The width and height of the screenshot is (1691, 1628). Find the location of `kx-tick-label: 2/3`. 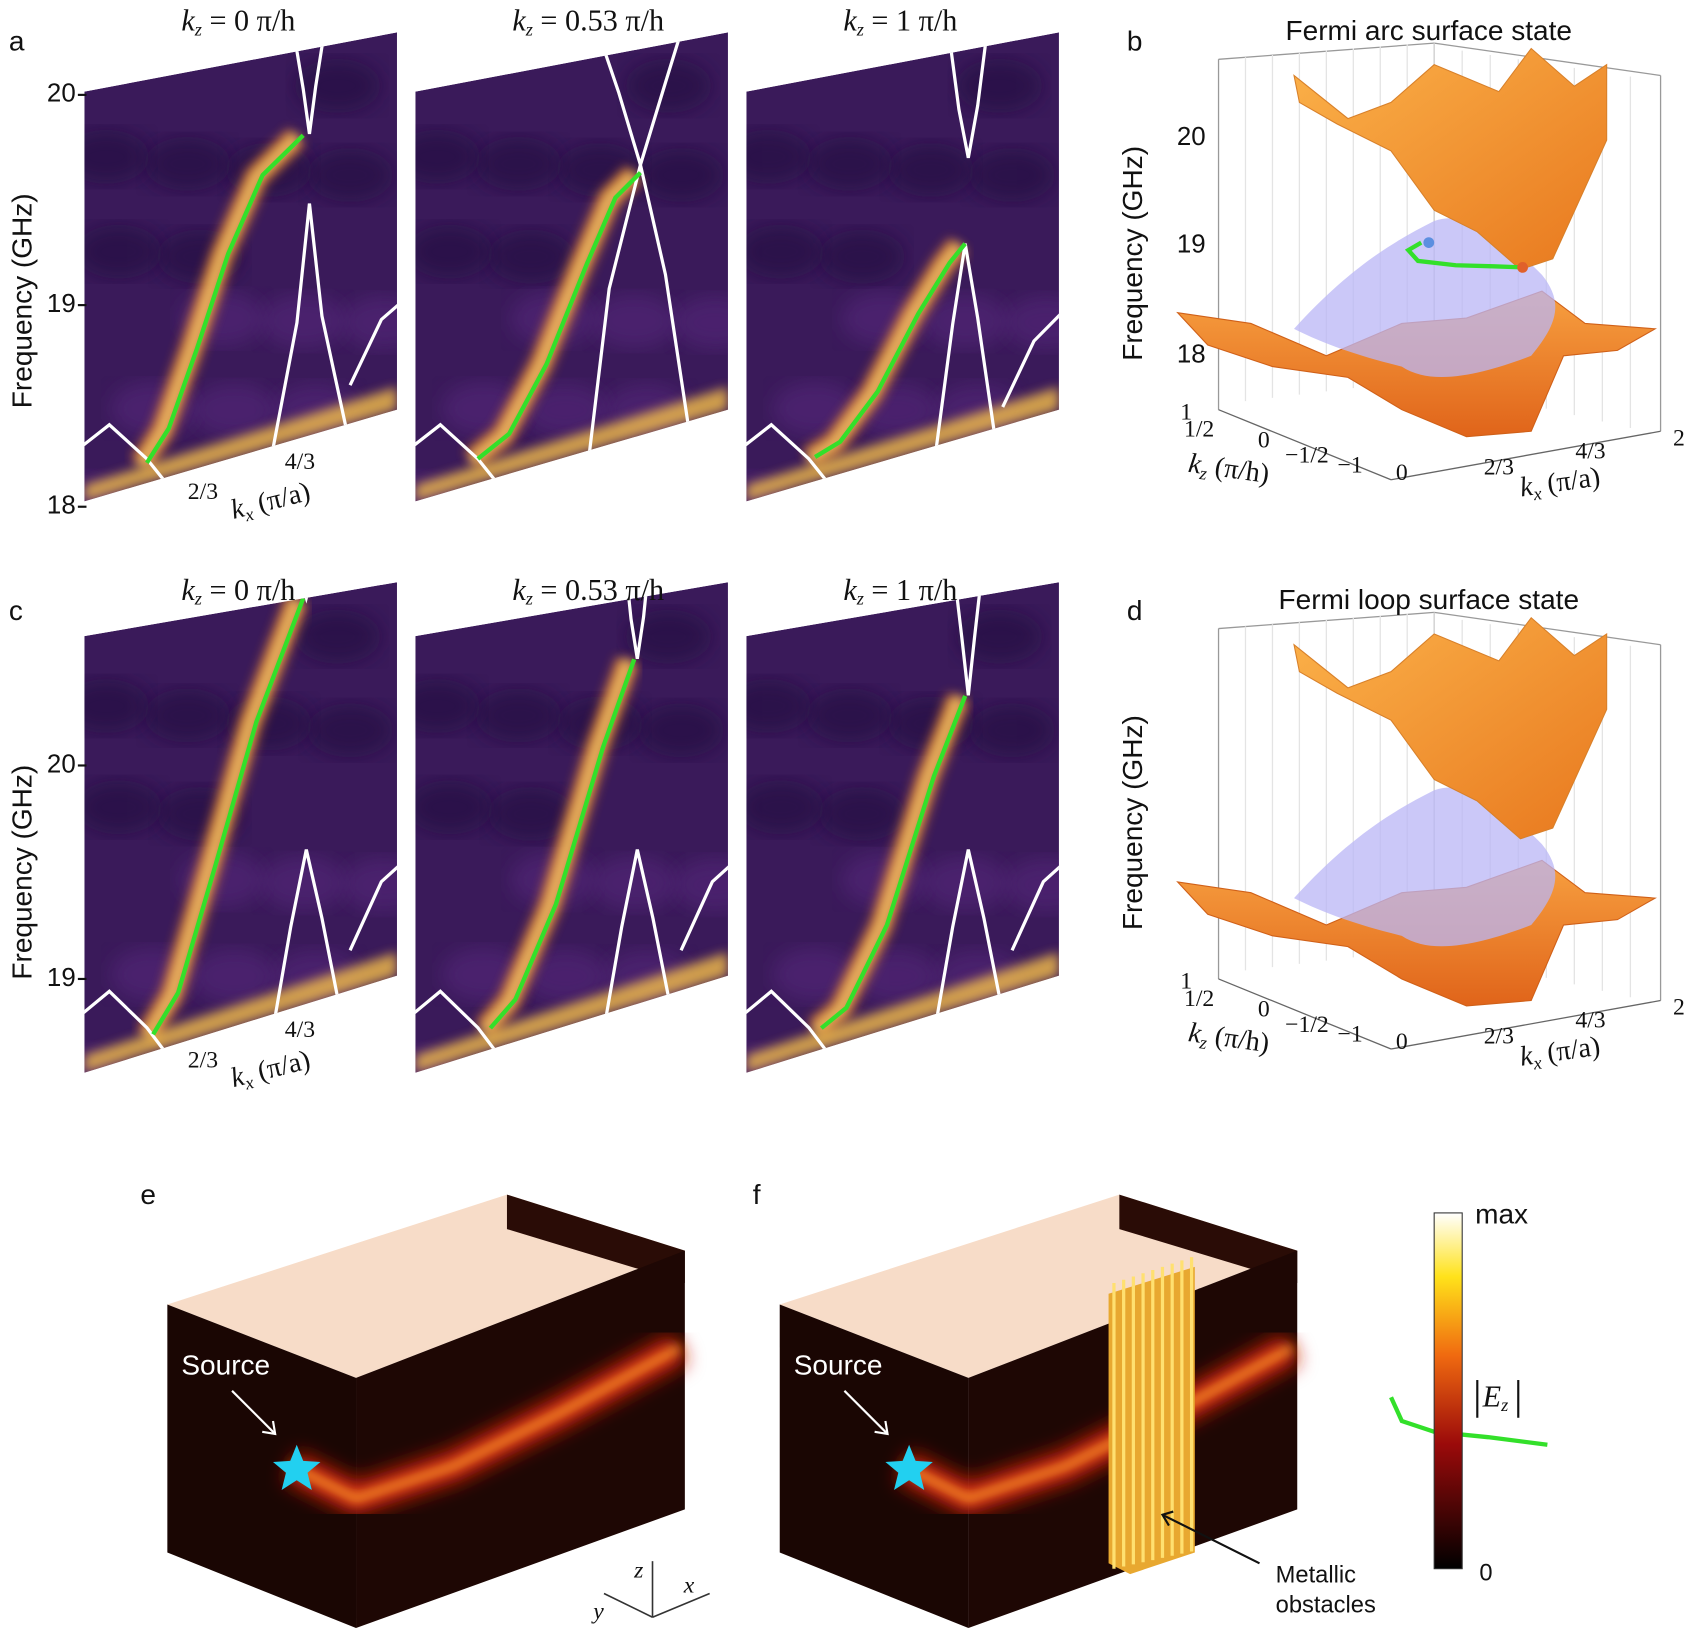

kx-tick-label: 2/3 is located at coordinates (1499, 1037).